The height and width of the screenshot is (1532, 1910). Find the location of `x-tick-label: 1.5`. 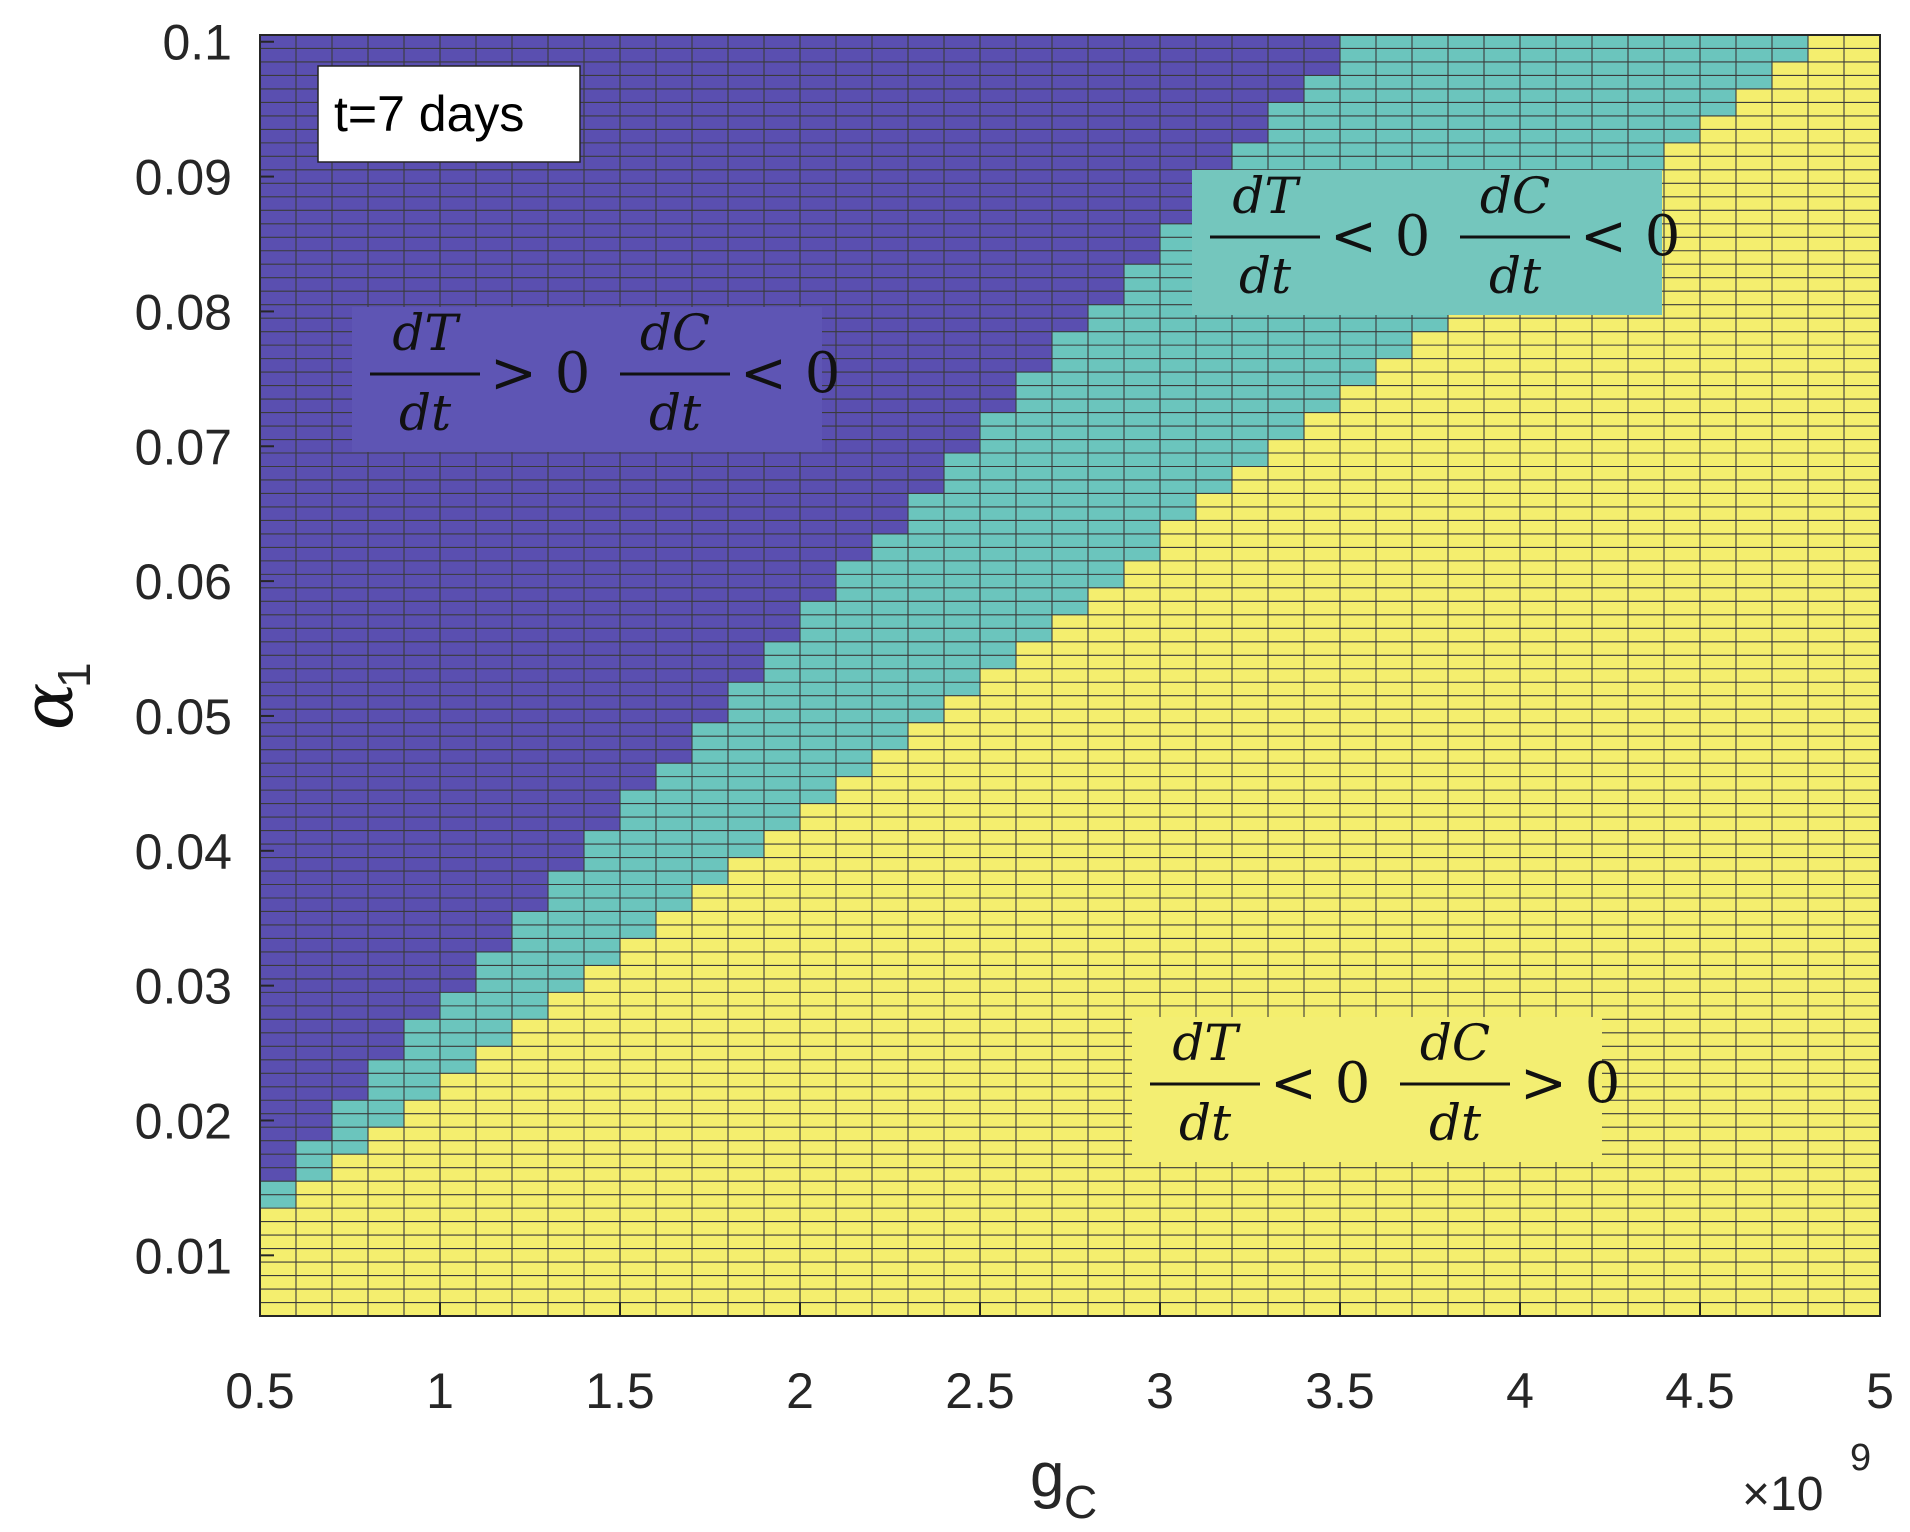

x-tick-label: 1.5 is located at coordinates (620, 1391).